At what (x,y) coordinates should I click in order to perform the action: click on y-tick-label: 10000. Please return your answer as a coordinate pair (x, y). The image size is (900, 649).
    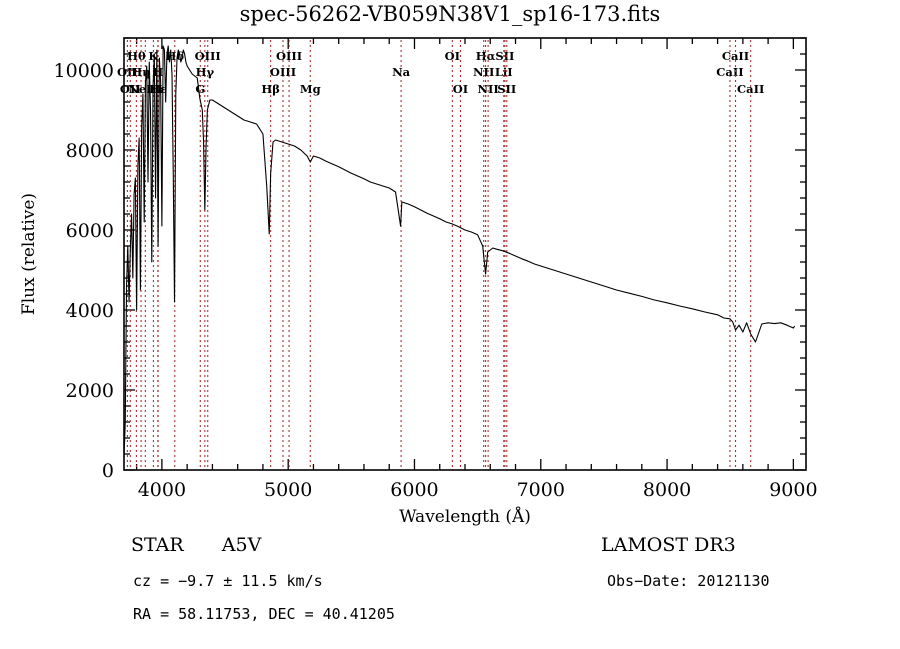
    Looking at the image, I should click on (84, 71).